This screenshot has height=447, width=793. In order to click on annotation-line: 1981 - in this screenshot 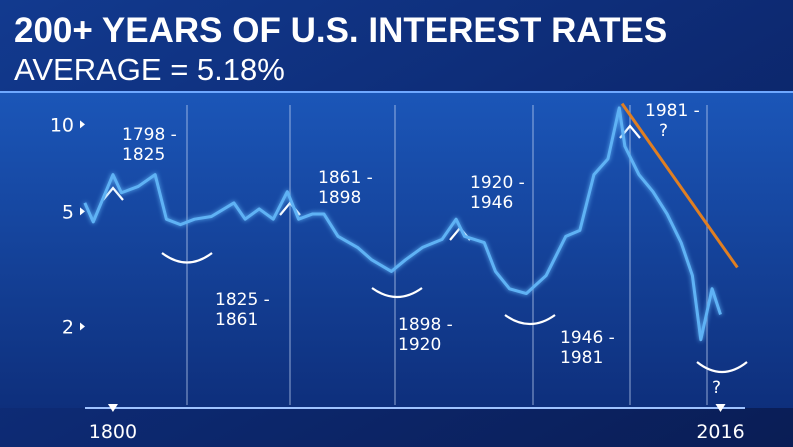, I will do `click(672, 111)`.